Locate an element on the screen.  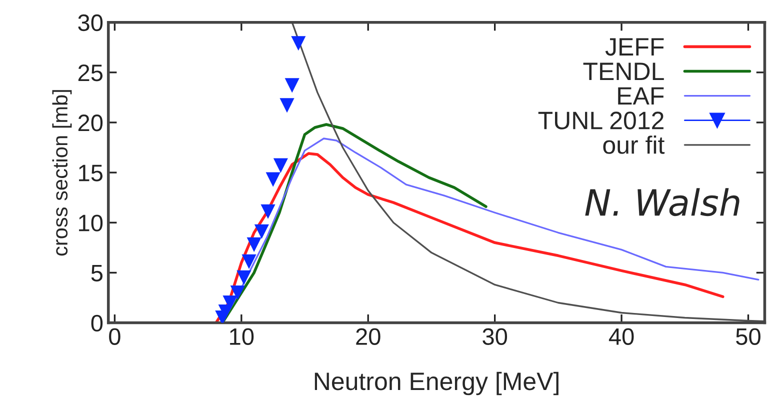
legend-label: TUNL 2012 is located at coordinates (601, 121).